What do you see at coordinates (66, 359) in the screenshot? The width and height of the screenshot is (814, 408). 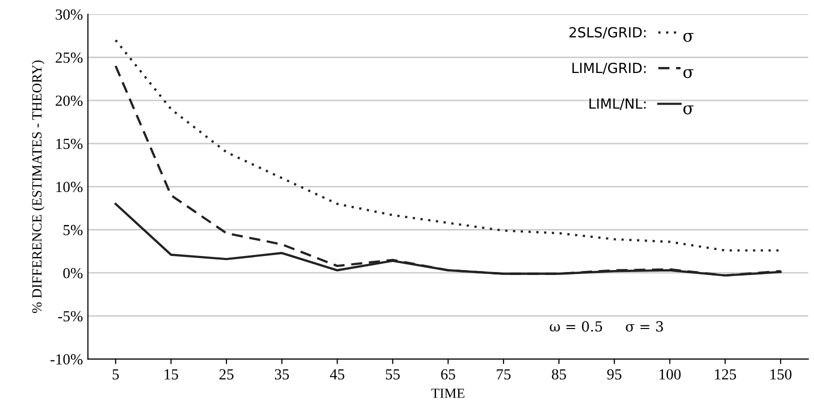 I see `y-tick-label: -10%` at bounding box center [66, 359].